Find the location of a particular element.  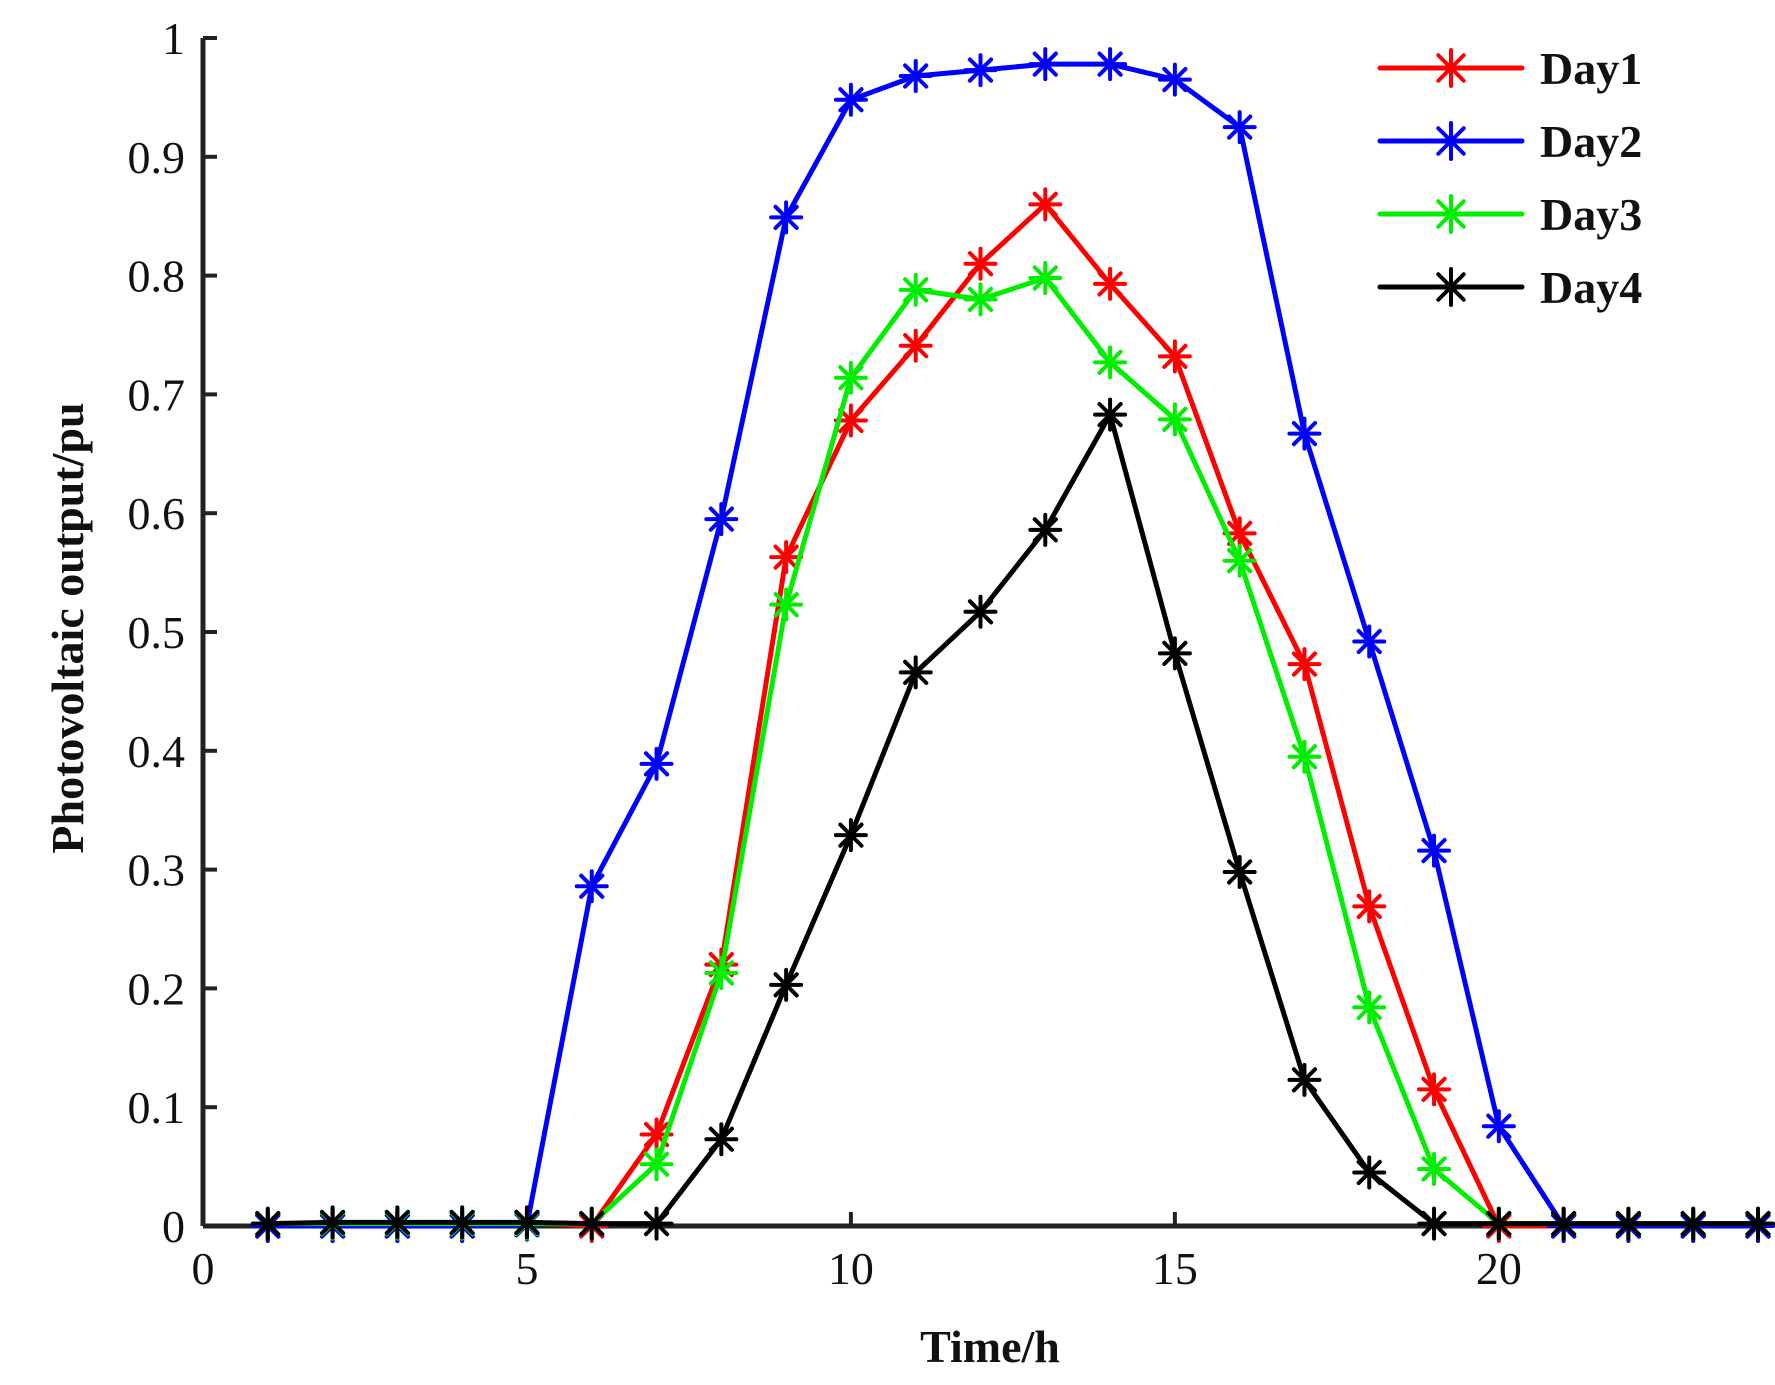

legend: Day1 Day2 Day3 Day4 is located at coordinates (1509, 178).